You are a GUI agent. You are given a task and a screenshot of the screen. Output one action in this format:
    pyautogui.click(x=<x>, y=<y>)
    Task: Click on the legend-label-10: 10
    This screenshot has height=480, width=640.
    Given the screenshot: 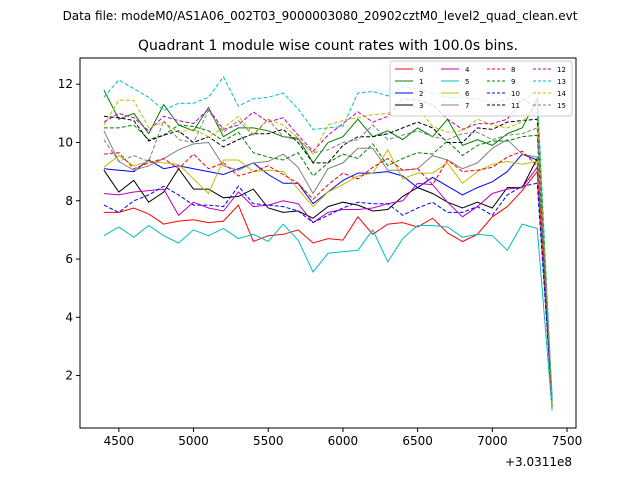 What is the action you would take?
    pyautogui.click(x=515, y=94)
    